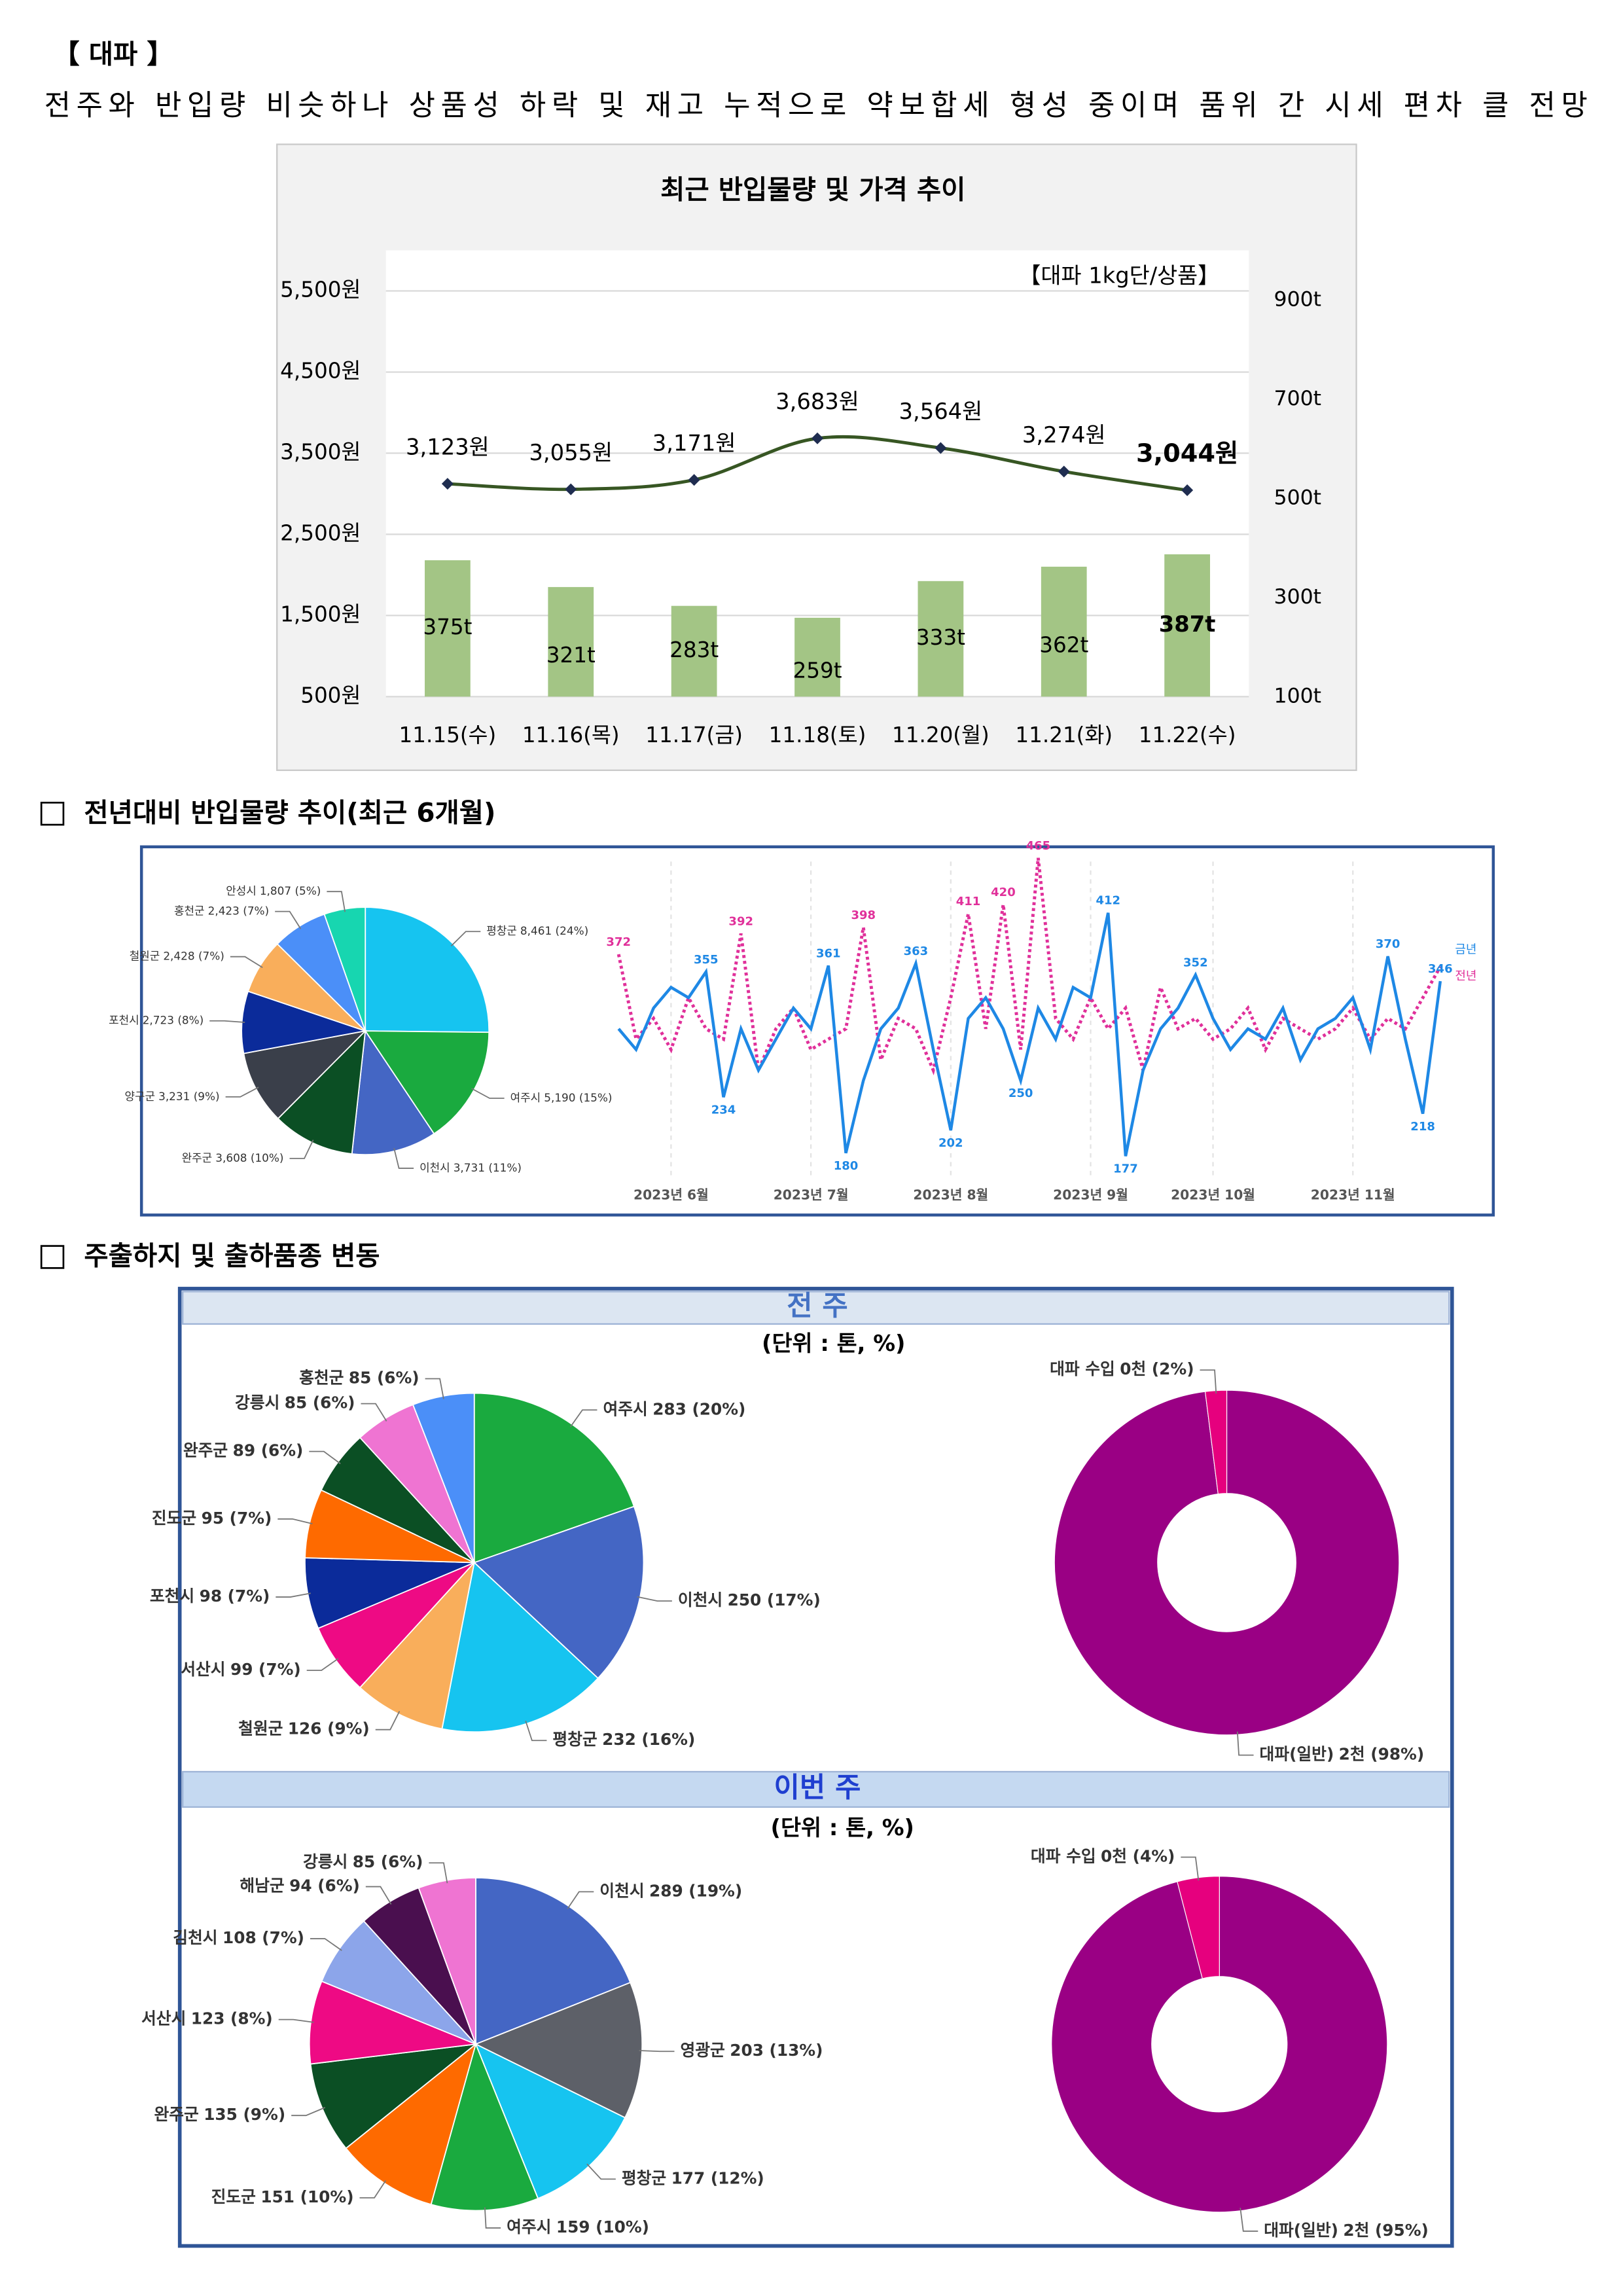 The image size is (1623, 2296). Describe the element at coordinates (207, 2018) in the screenshot. I see `slice-label: 서산시 123 (8%)` at that location.